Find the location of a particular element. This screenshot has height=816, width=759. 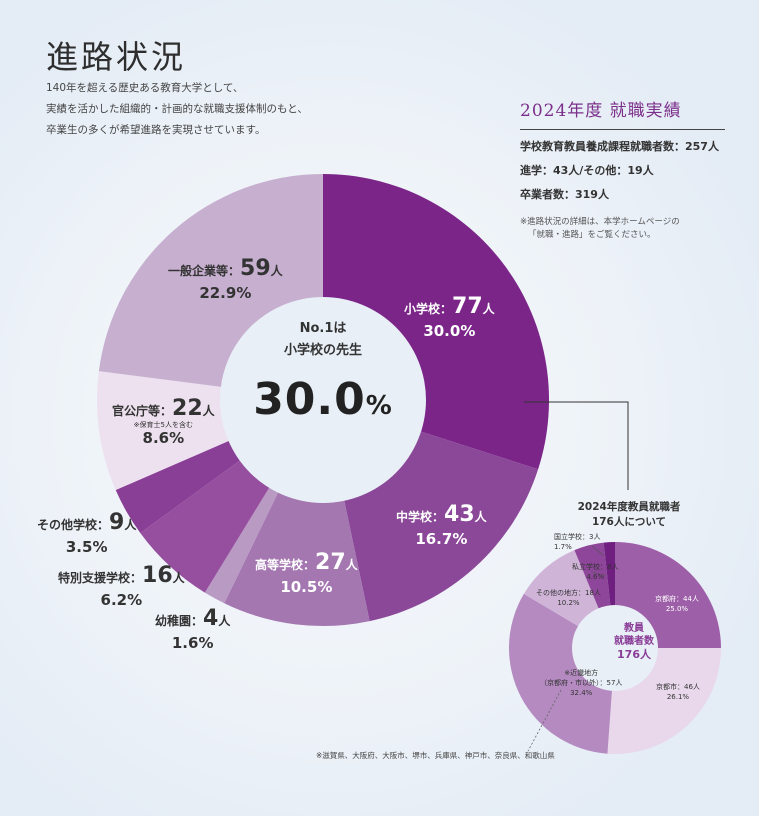

small-label-national: 国立学校：3人 1.7% is located at coordinates (577, 542).